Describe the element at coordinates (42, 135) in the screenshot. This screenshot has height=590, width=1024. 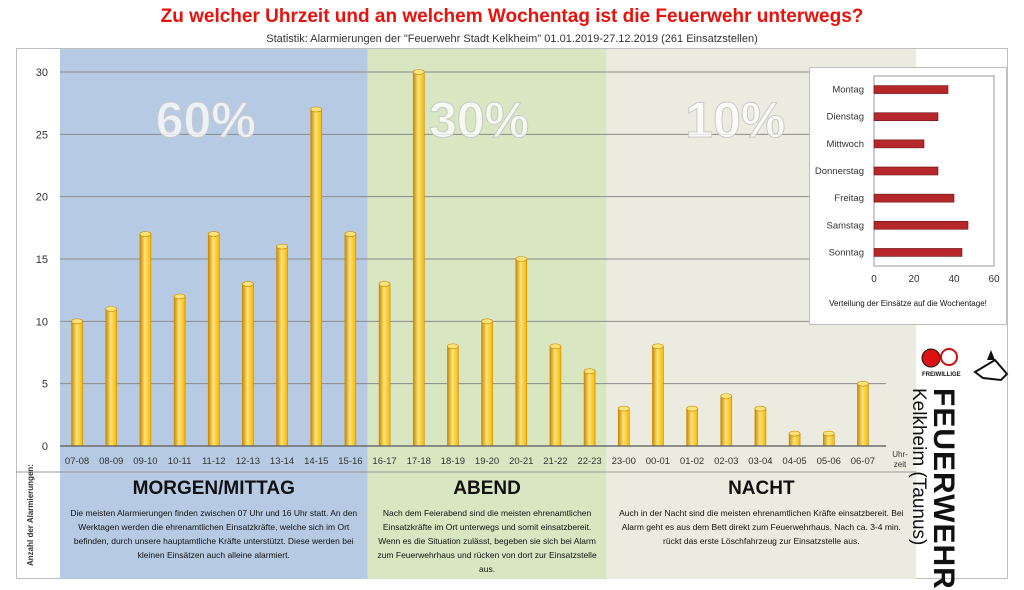
I see `y-tick-label: 25` at that location.